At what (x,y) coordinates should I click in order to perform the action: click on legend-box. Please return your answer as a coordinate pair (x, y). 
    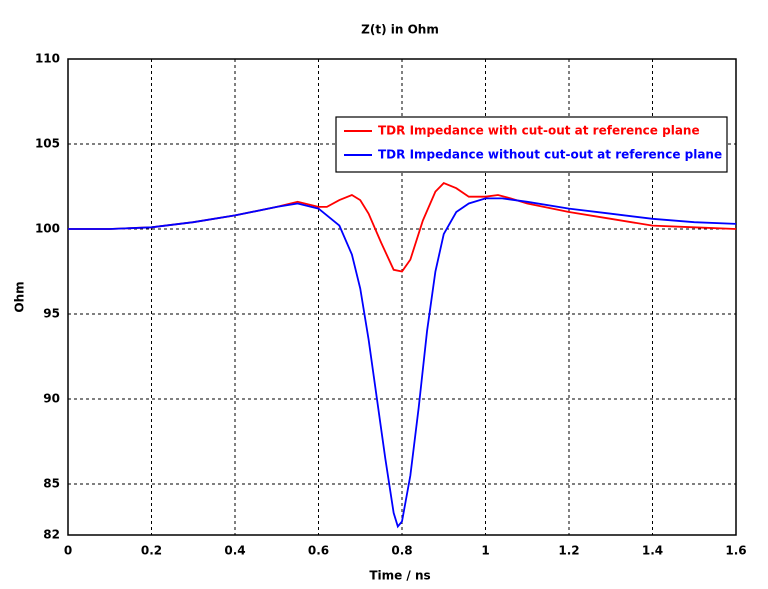
    Looking at the image, I should click on (531, 144).